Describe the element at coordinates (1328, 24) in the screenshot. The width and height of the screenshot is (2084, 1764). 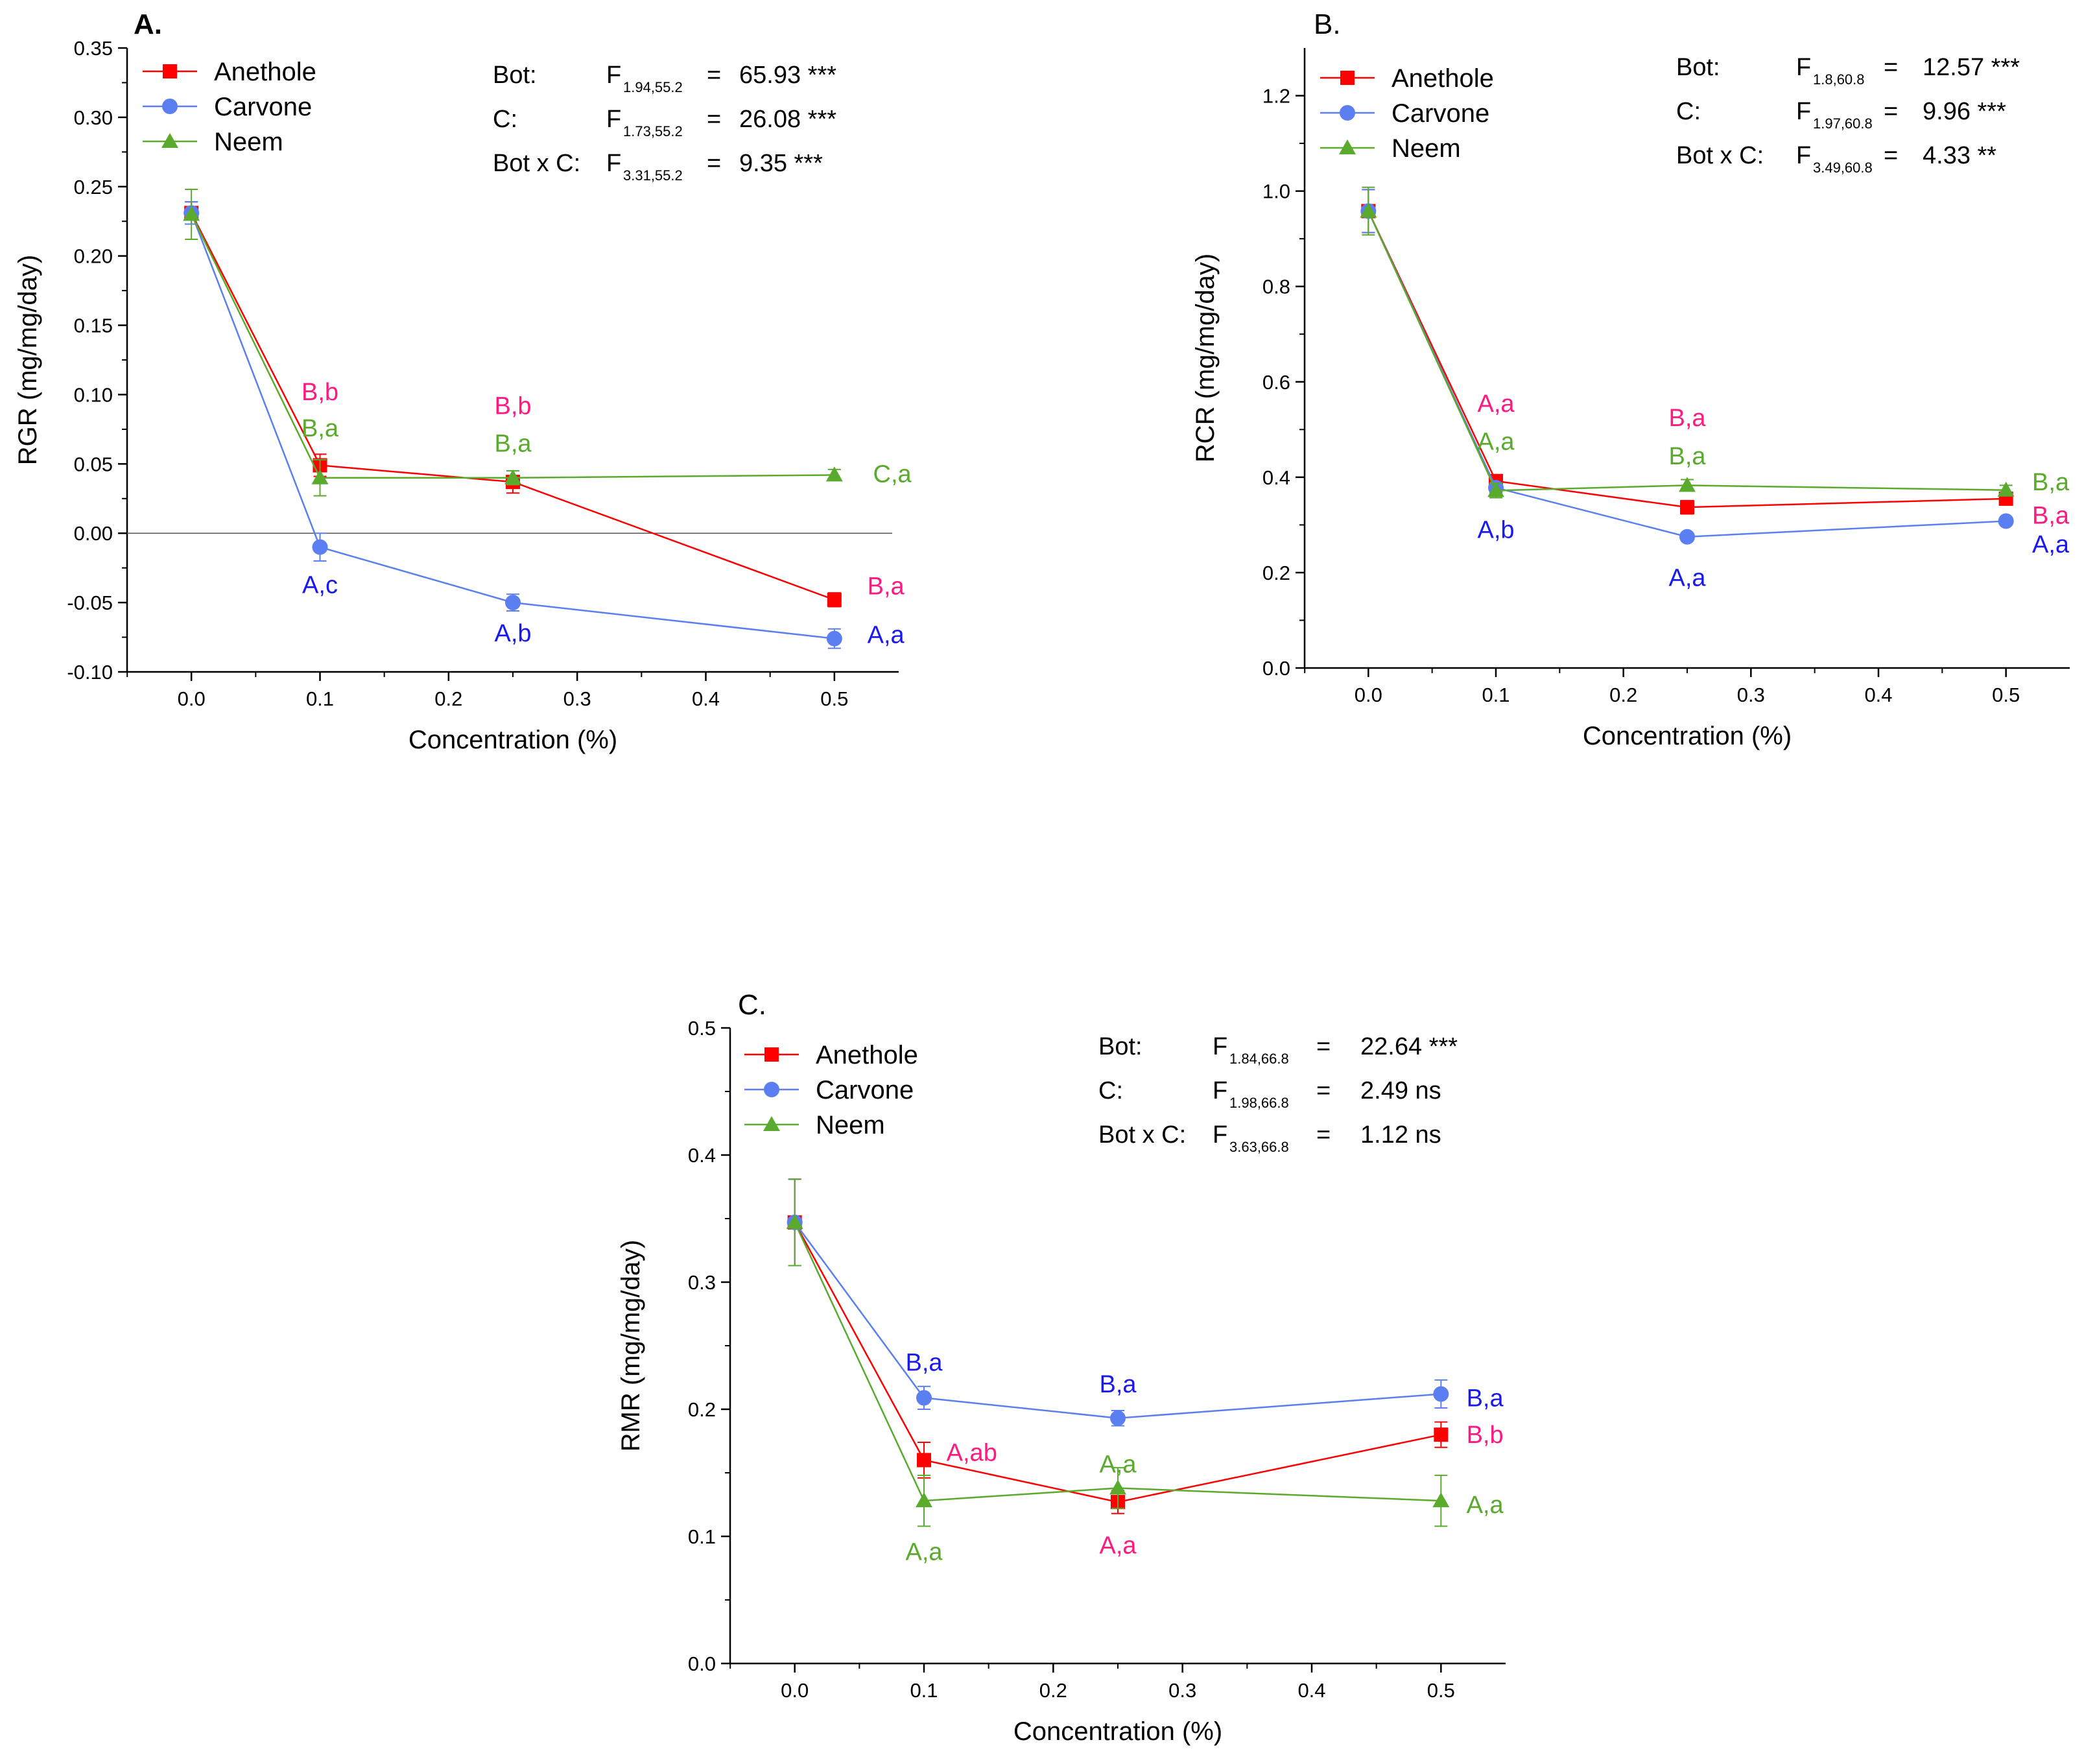
I see `panel-label: B.` at that location.